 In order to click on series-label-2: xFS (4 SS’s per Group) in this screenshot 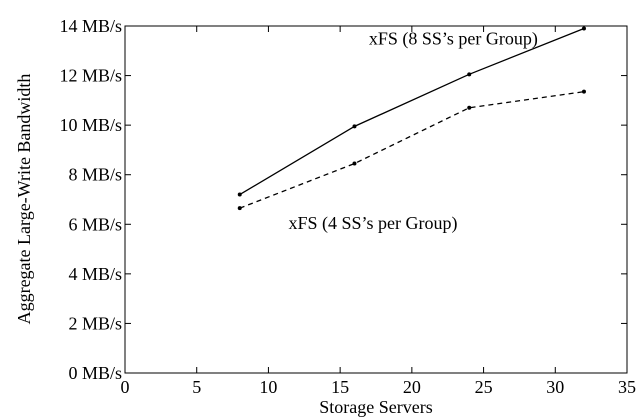, I will do `click(373, 223)`.